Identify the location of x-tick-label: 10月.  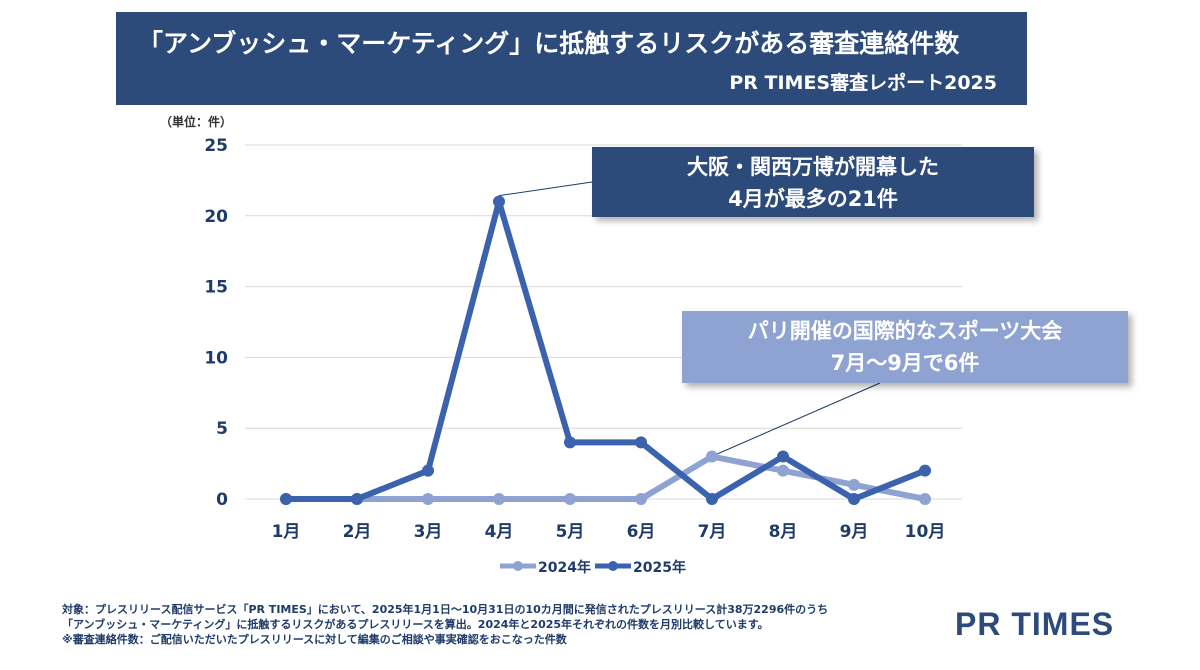
(925, 532).